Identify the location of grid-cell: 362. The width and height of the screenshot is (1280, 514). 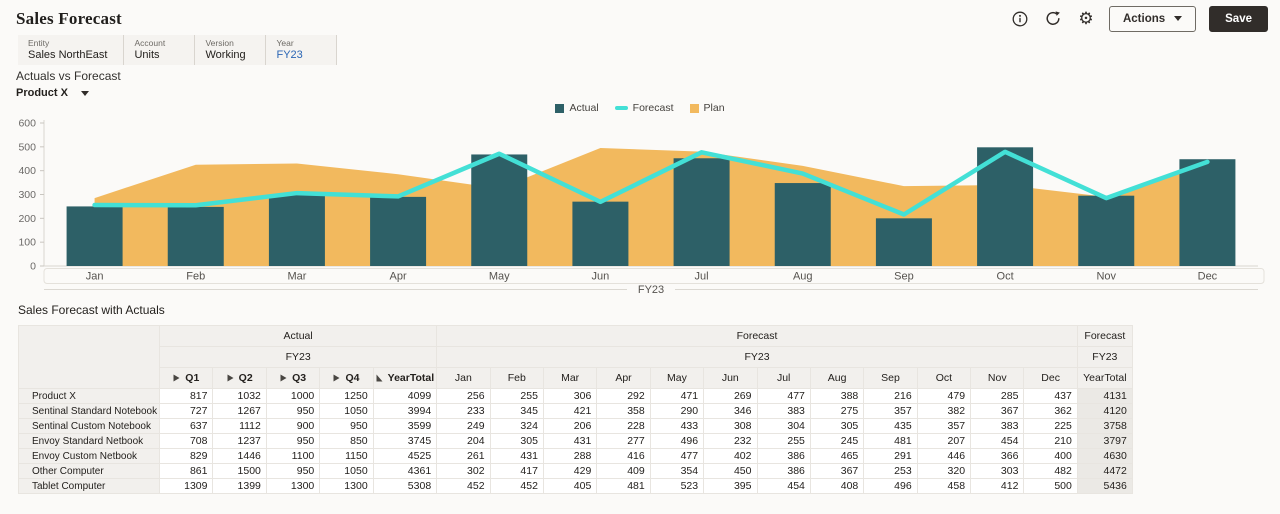
(1050, 411).